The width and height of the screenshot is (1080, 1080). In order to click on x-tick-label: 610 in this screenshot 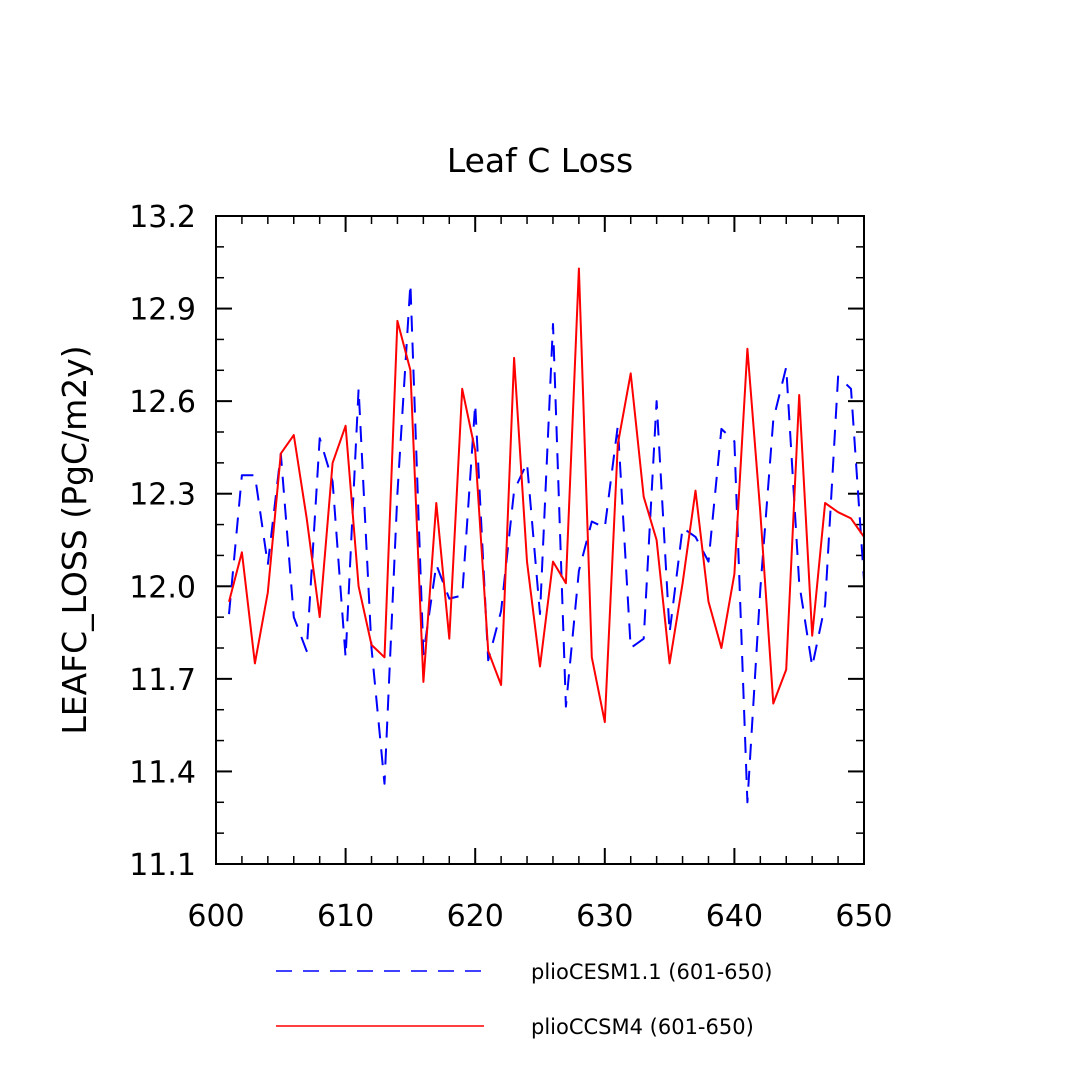, I will do `click(345, 916)`.